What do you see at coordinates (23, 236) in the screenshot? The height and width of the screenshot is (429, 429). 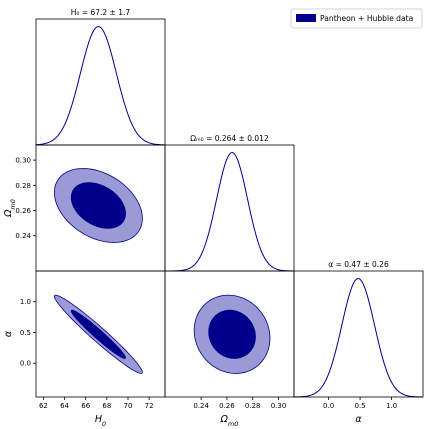 I see `y-tick-label-Om0: 0.24` at bounding box center [23, 236].